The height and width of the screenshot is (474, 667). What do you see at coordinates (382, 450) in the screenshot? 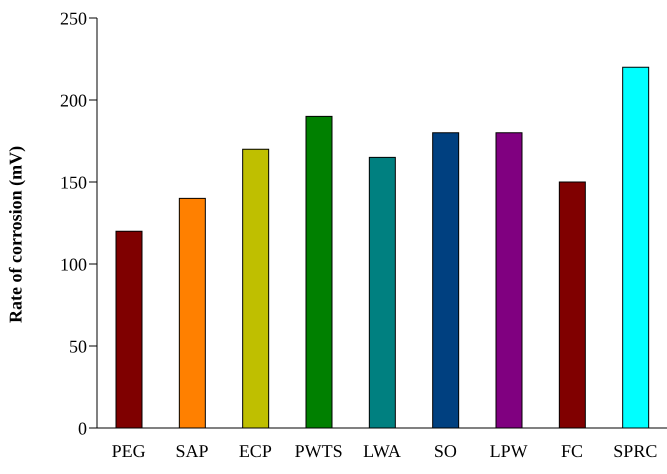
I see `x-tick-label: LWA` at bounding box center [382, 450].